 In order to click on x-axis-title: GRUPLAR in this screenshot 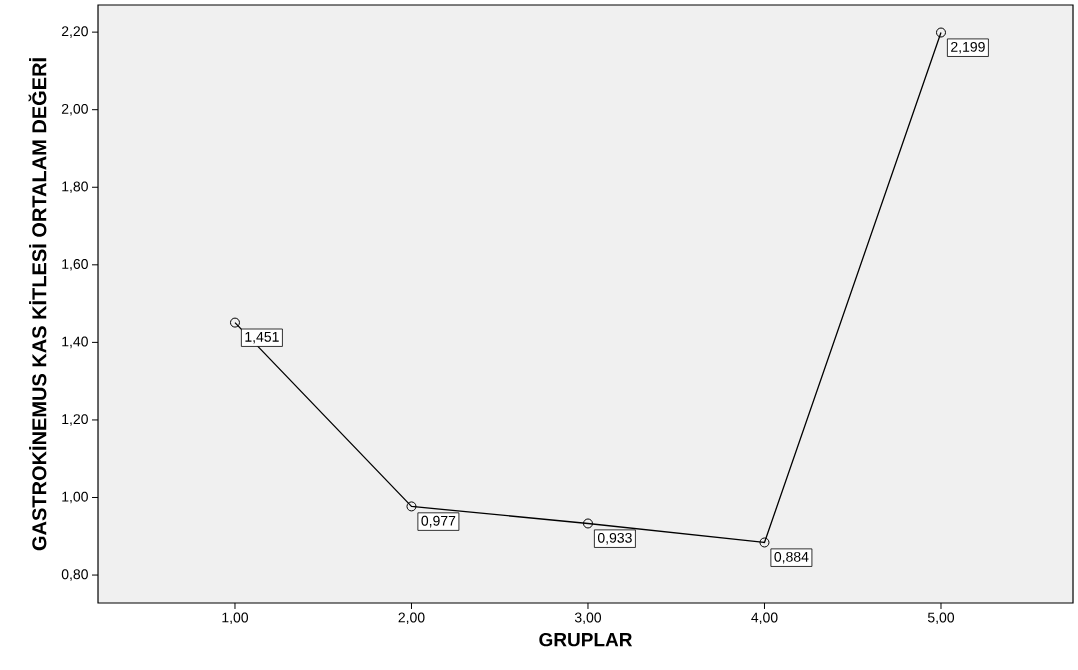, I will do `click(586, 639)`.